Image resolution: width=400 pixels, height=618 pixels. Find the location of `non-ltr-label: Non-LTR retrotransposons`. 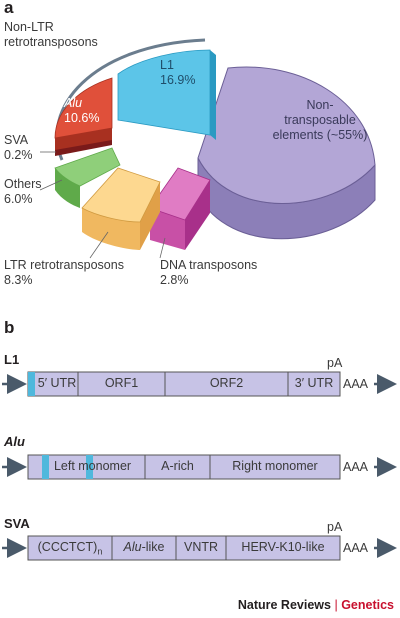

non-ltr-label: Non-LTR retrotransposons is located at coordinates (51, 34).